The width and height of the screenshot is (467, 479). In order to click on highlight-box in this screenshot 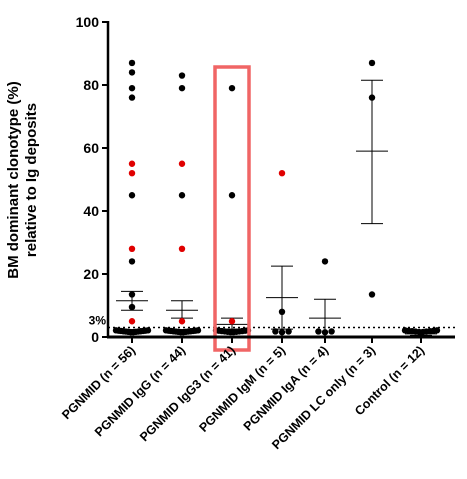, I will do `click(232, 208)`.